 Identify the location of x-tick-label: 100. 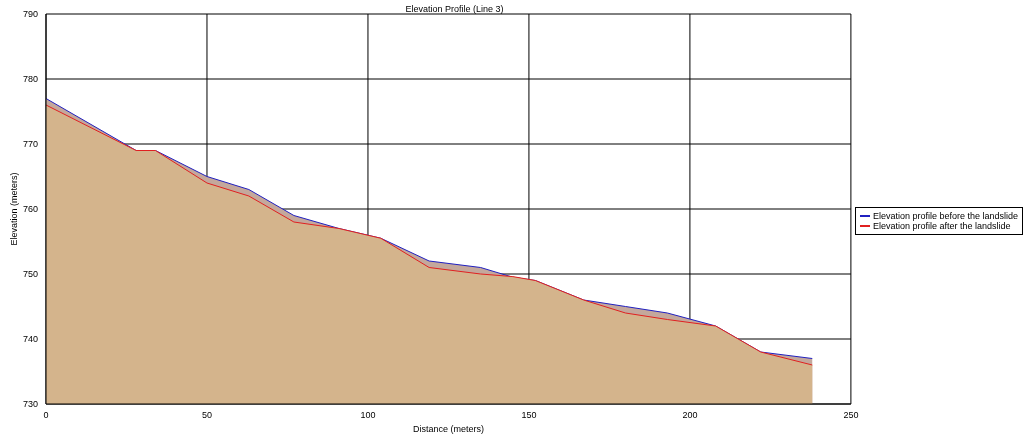
(368, 415).